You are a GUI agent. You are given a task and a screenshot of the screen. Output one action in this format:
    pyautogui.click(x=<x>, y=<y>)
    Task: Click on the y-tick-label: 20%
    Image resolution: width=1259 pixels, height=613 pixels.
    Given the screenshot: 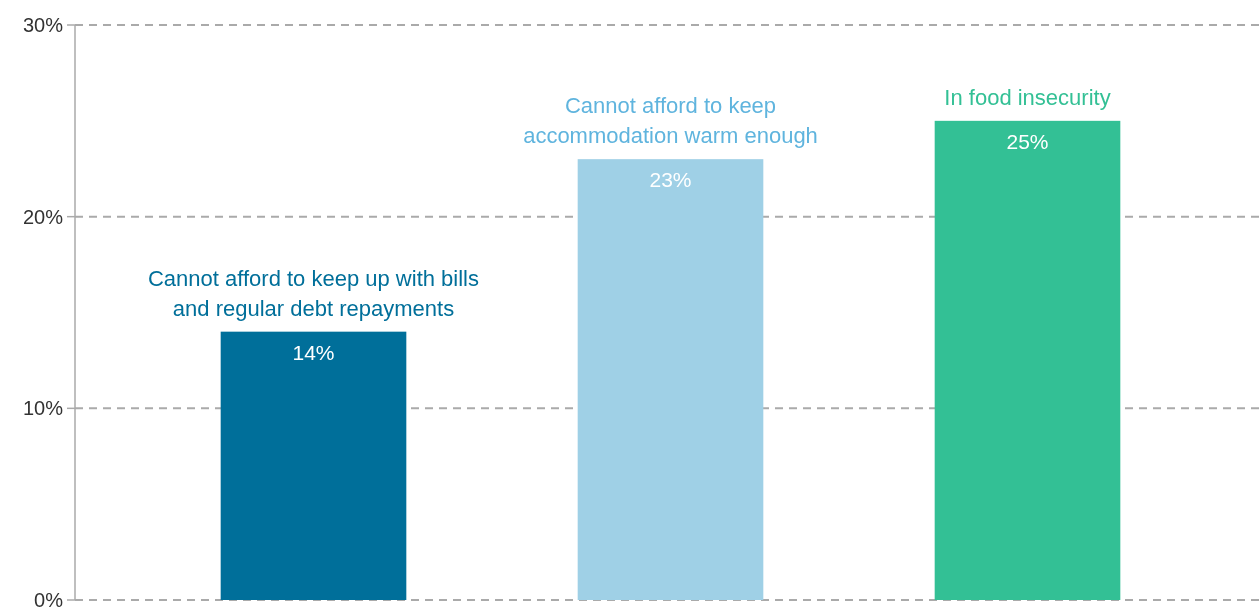 What is the action you would take?
    pyautogui.click(x=43, y=216)
    